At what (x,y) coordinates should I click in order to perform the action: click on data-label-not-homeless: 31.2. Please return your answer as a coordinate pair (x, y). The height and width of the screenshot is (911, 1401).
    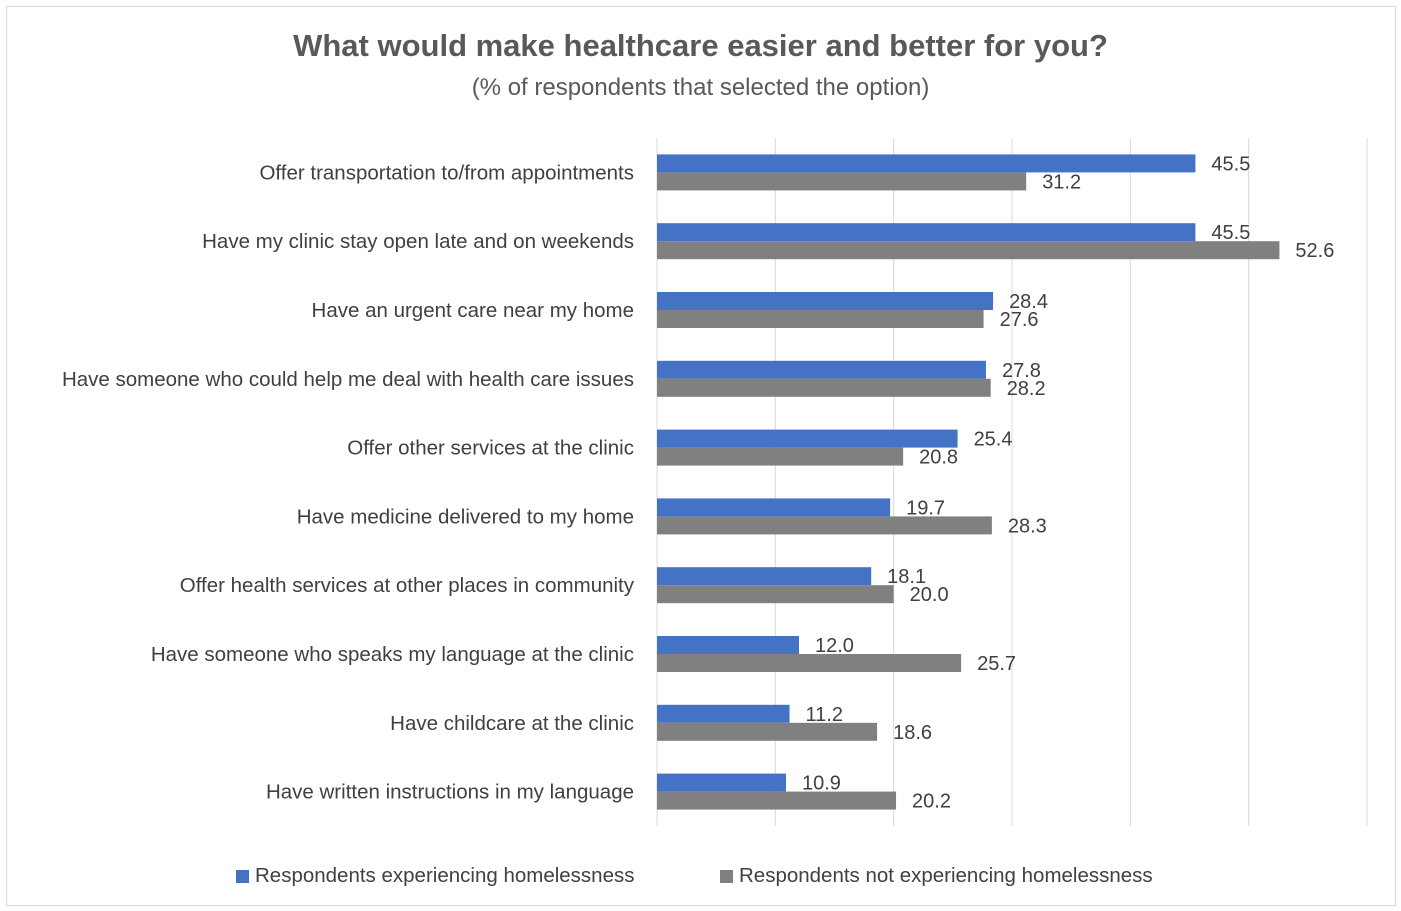
    Looking at the image, I should click on (1061, 182).